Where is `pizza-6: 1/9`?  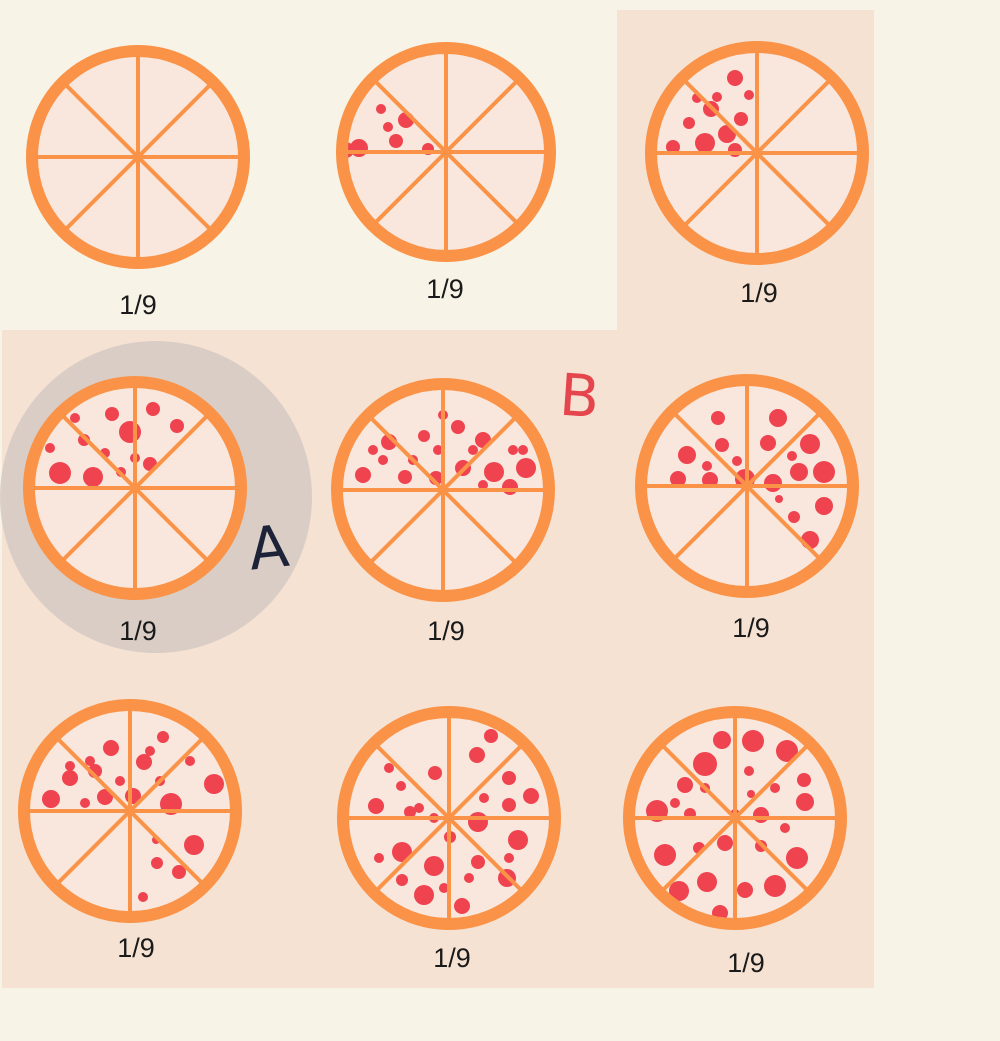 pizza-6: 1/9 is located at coordinates (747, 508).